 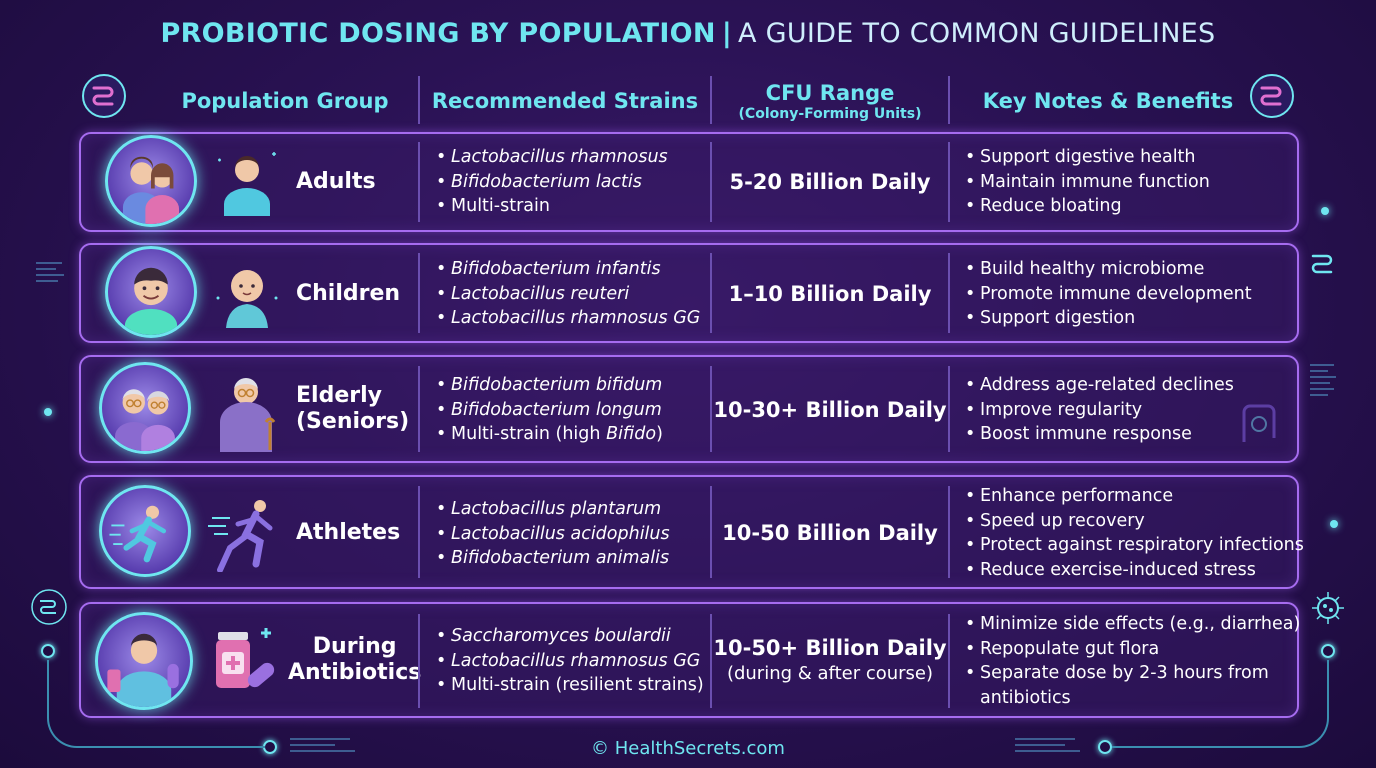 I want to click on list-item: Multi-strain (resilient strains), so click(x=570, y=685).